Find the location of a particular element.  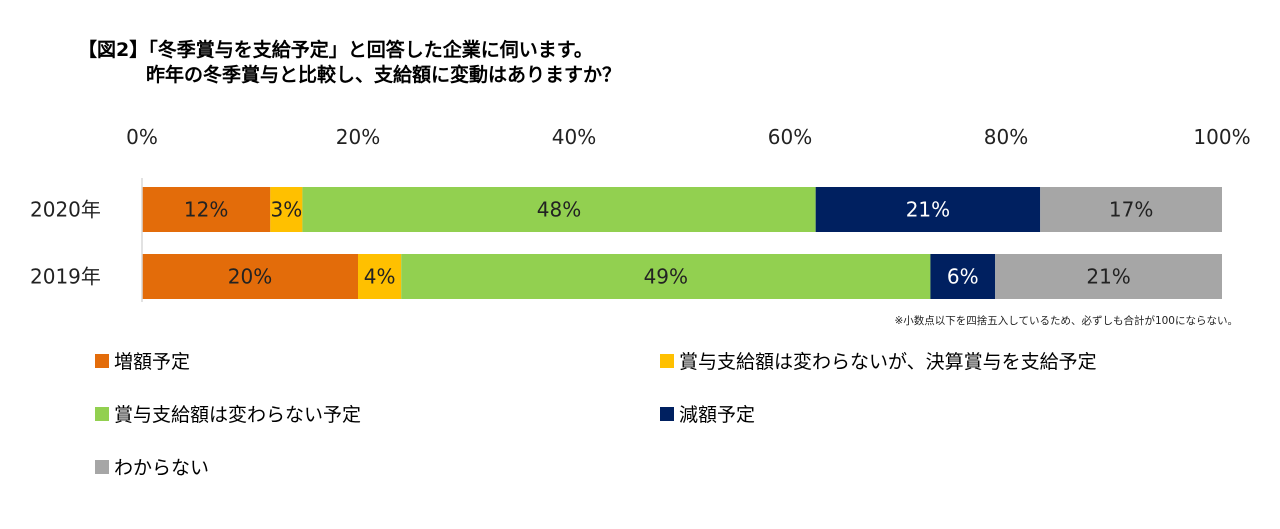

x-tick-label: 80% is located at coordinates (1006, 137).